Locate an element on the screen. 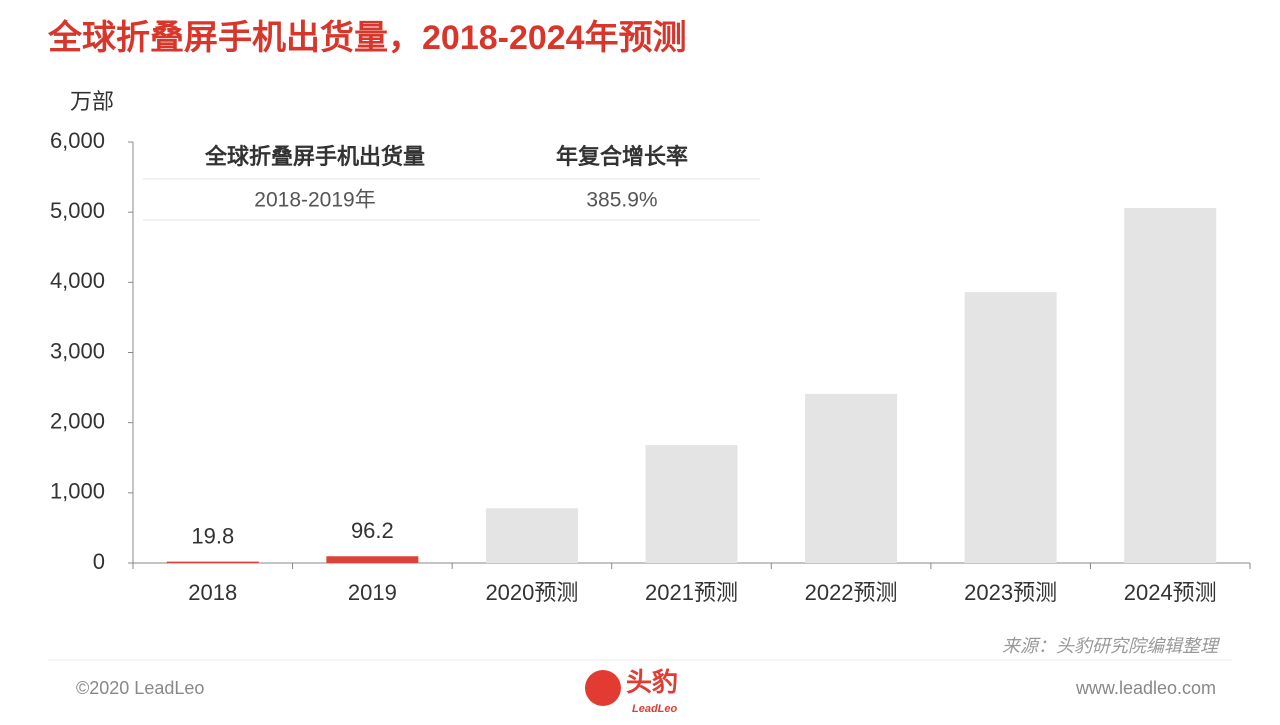 This screenshot has height=725, width=1280. x-tick-label: 2020预测 is located at coordinates (531, 592).